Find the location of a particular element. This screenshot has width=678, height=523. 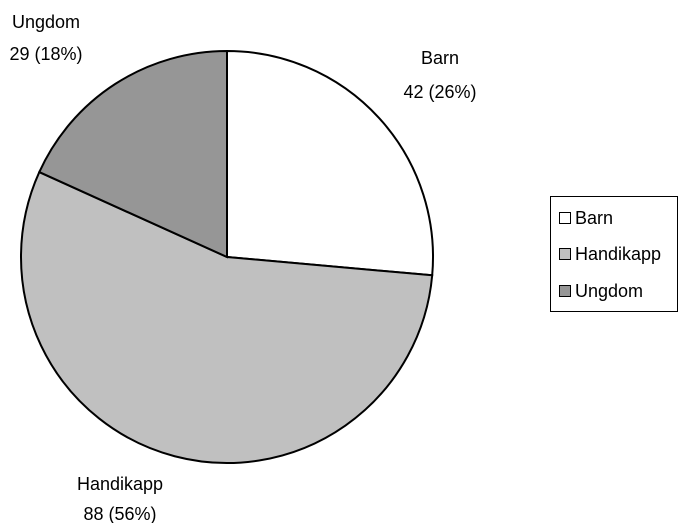

legend: Barn Handikapp Ungdom is located at coordinates (614, 254).